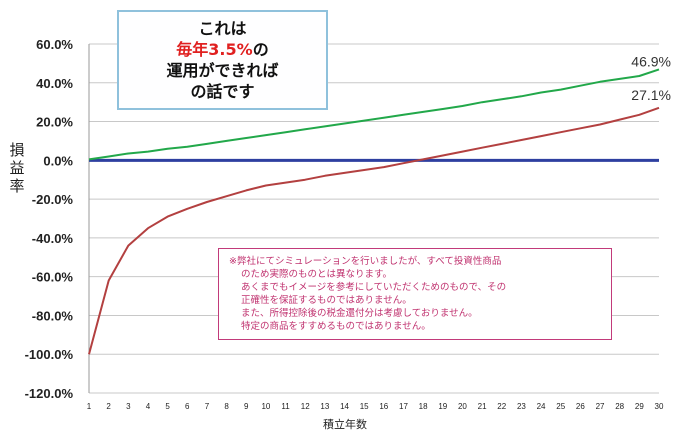 This screenshot has height=438, width=696. I want to click on series-end-labels: 46.9% 27.1%, so click(651, 77).